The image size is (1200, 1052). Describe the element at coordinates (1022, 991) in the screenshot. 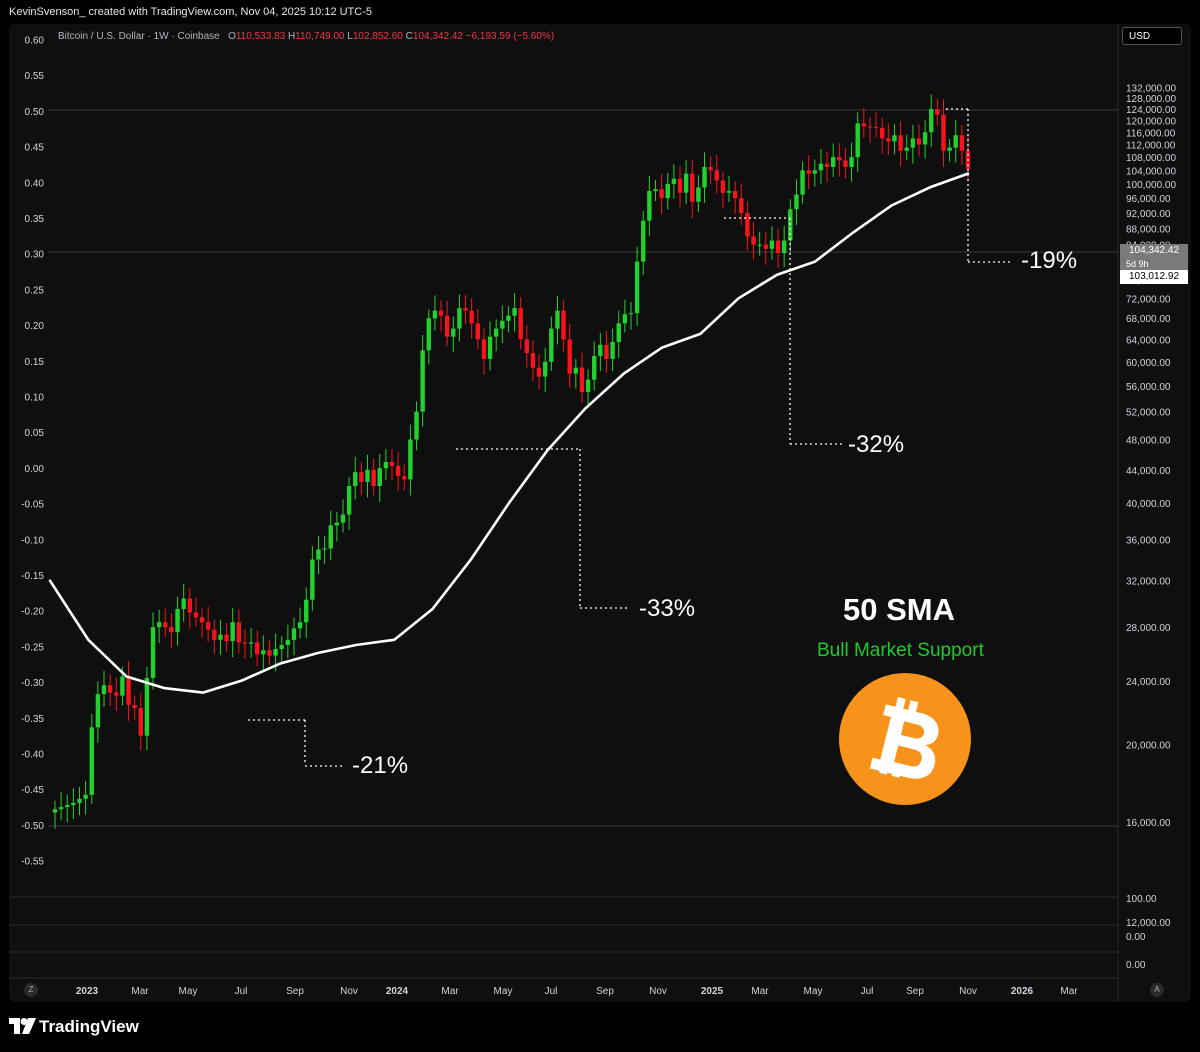

I see `time-tick-label: 2026` at that location.